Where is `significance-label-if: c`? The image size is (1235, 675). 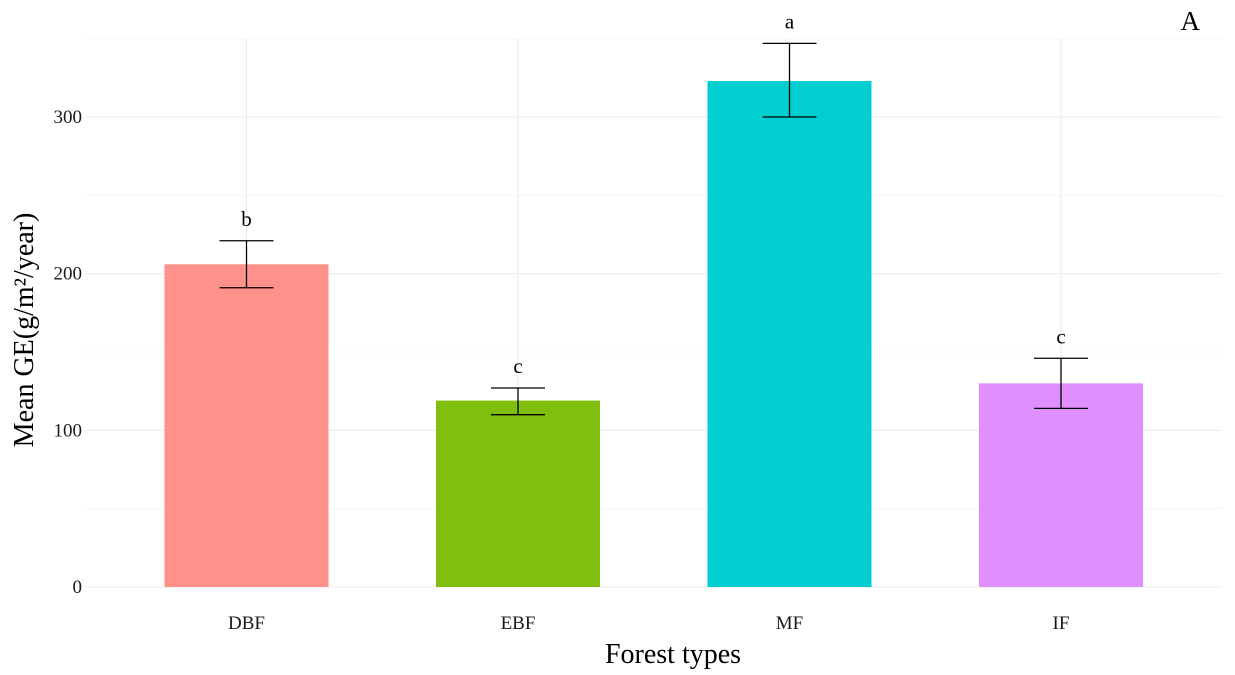 significance-label-if: c is located at coordinates (1060, 336).